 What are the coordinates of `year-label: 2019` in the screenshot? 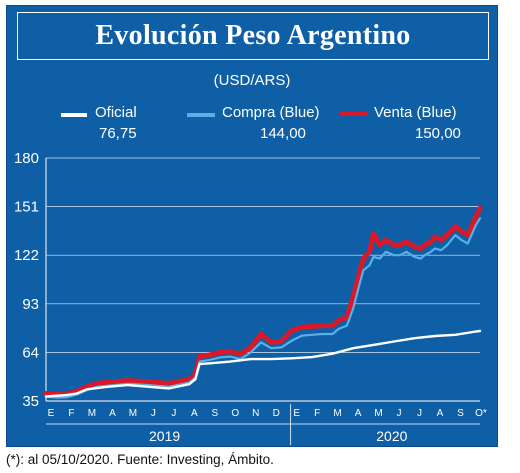 It's located at (164, 436).